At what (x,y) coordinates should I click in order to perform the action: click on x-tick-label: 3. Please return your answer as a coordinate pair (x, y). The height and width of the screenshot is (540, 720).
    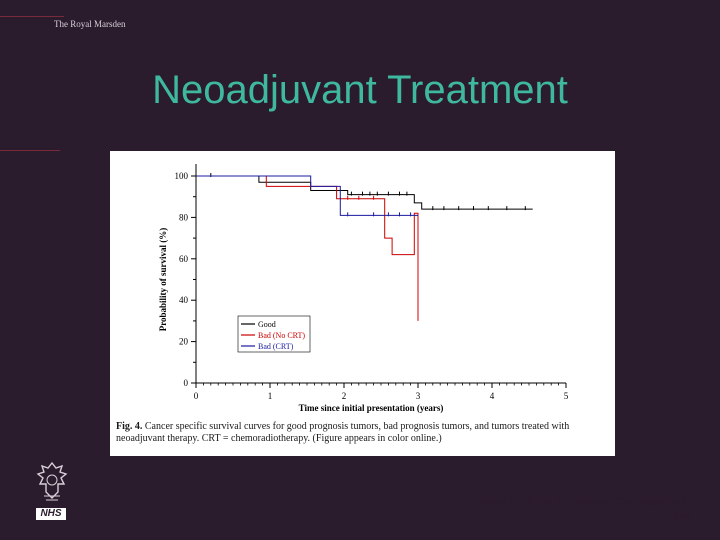
    Looking at the image, I should click on (418, 396).